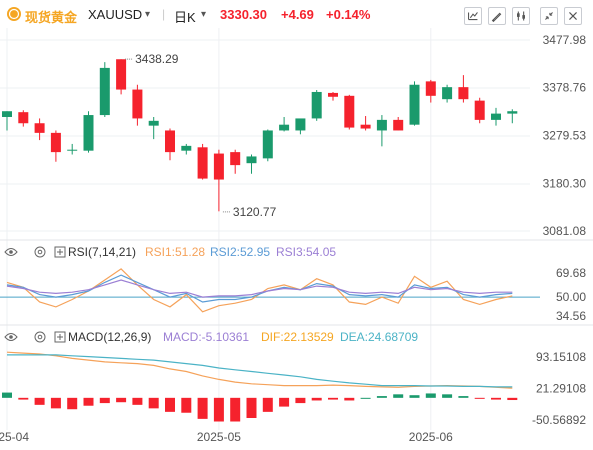 The height and width of the screenshot is (450, 593). I want to click on dif-line, so click(259, 370).